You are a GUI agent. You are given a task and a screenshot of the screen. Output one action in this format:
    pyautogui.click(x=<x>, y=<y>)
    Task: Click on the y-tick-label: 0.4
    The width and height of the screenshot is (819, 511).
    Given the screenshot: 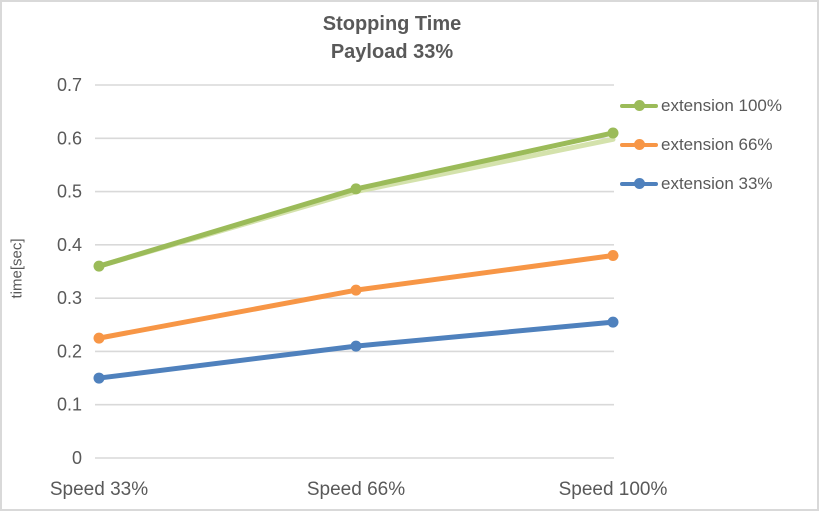 What is the action you would take?
    pyautogui.click(x=69, y=245)
    